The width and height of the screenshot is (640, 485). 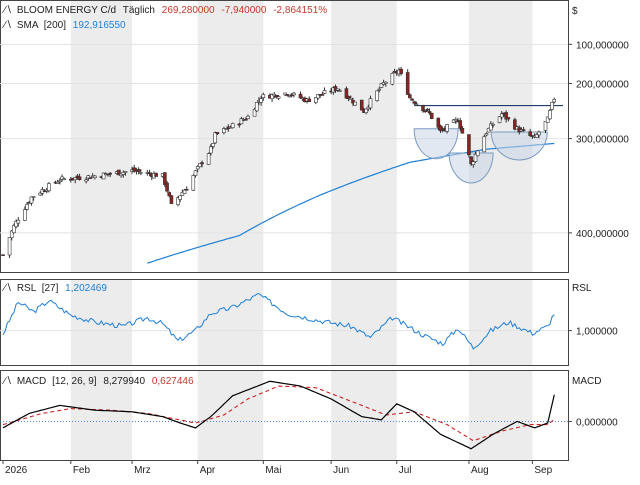 I want to click on left-shoulder-arc, so click(x=436, y=144).